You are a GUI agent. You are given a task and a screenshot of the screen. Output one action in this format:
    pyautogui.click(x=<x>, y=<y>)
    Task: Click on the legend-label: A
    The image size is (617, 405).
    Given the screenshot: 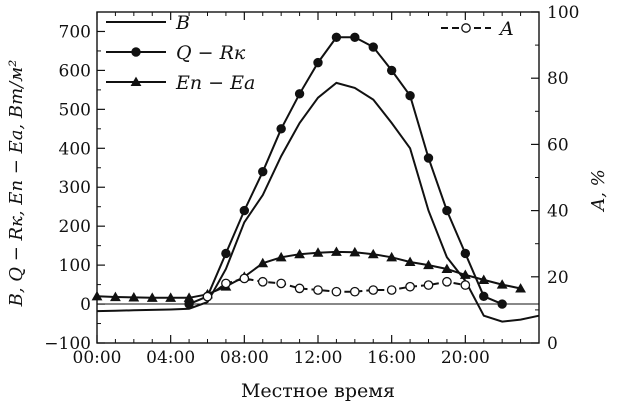 What is the action you would take?
    pyautogui.click(x=506, y=29)
    